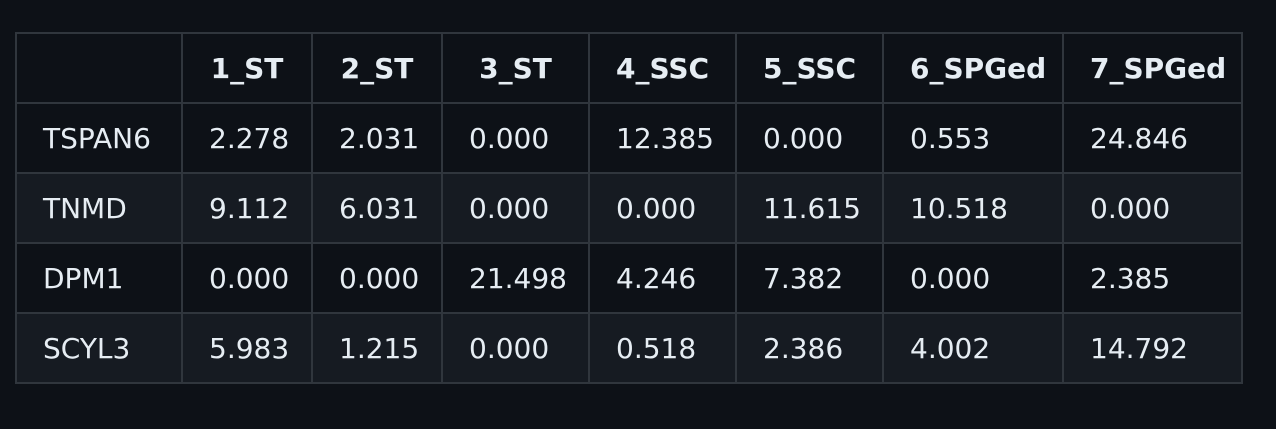  What do you see at coordinates (99, 348) in the screenshot?
I see `row-label: SCYL3` at bounding box center [99, 348].